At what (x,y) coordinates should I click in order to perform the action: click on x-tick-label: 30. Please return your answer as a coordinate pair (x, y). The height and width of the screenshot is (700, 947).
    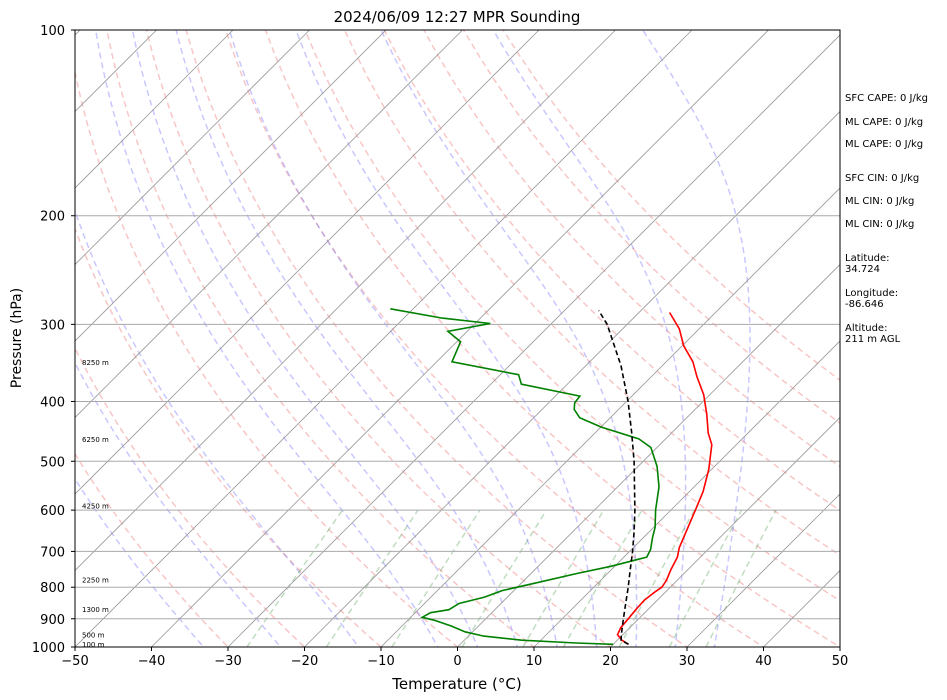
    Looking at the image, I should click on (687, 661).